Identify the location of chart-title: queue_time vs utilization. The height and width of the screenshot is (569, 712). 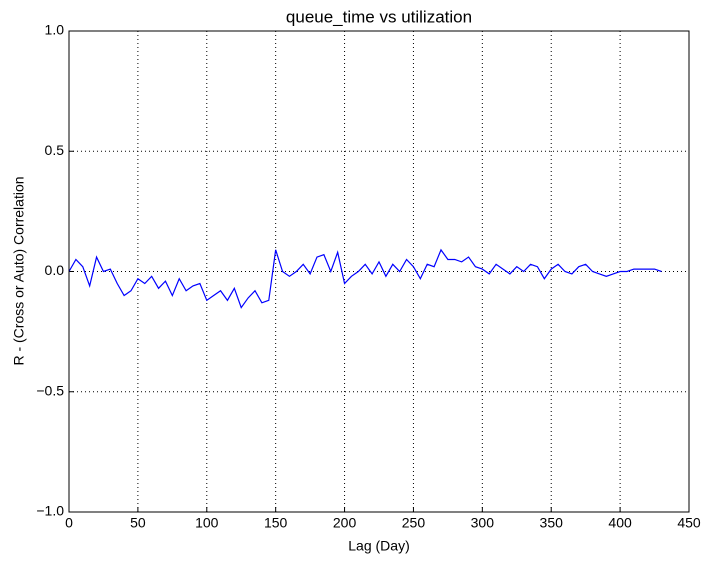
(379, 16).